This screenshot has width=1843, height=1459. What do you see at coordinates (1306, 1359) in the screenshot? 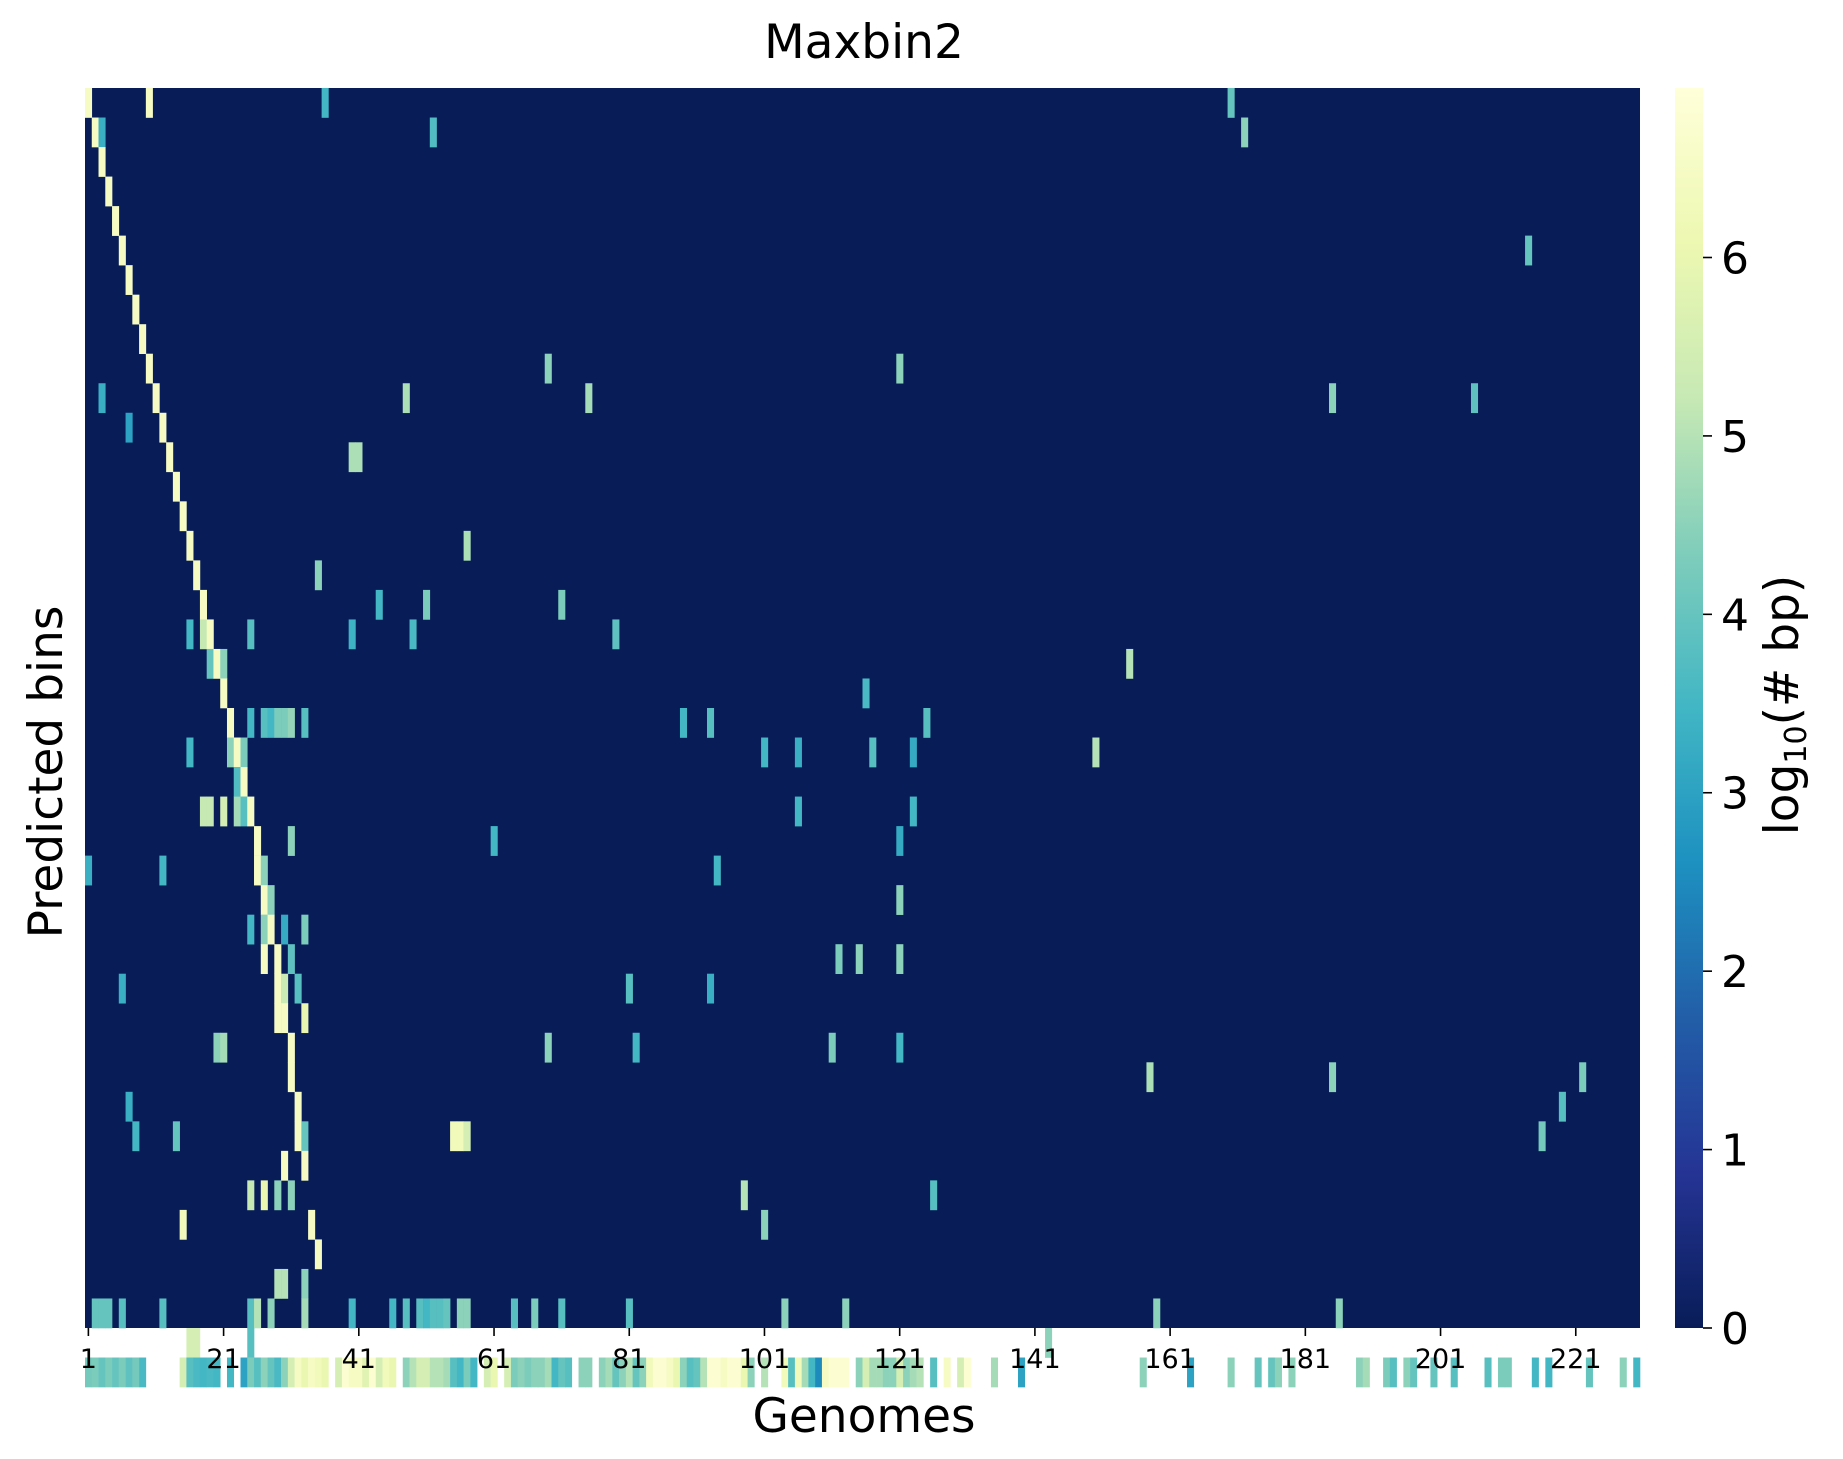
I see `x-tick-label: 181` at bounding box center [1306, 1359].